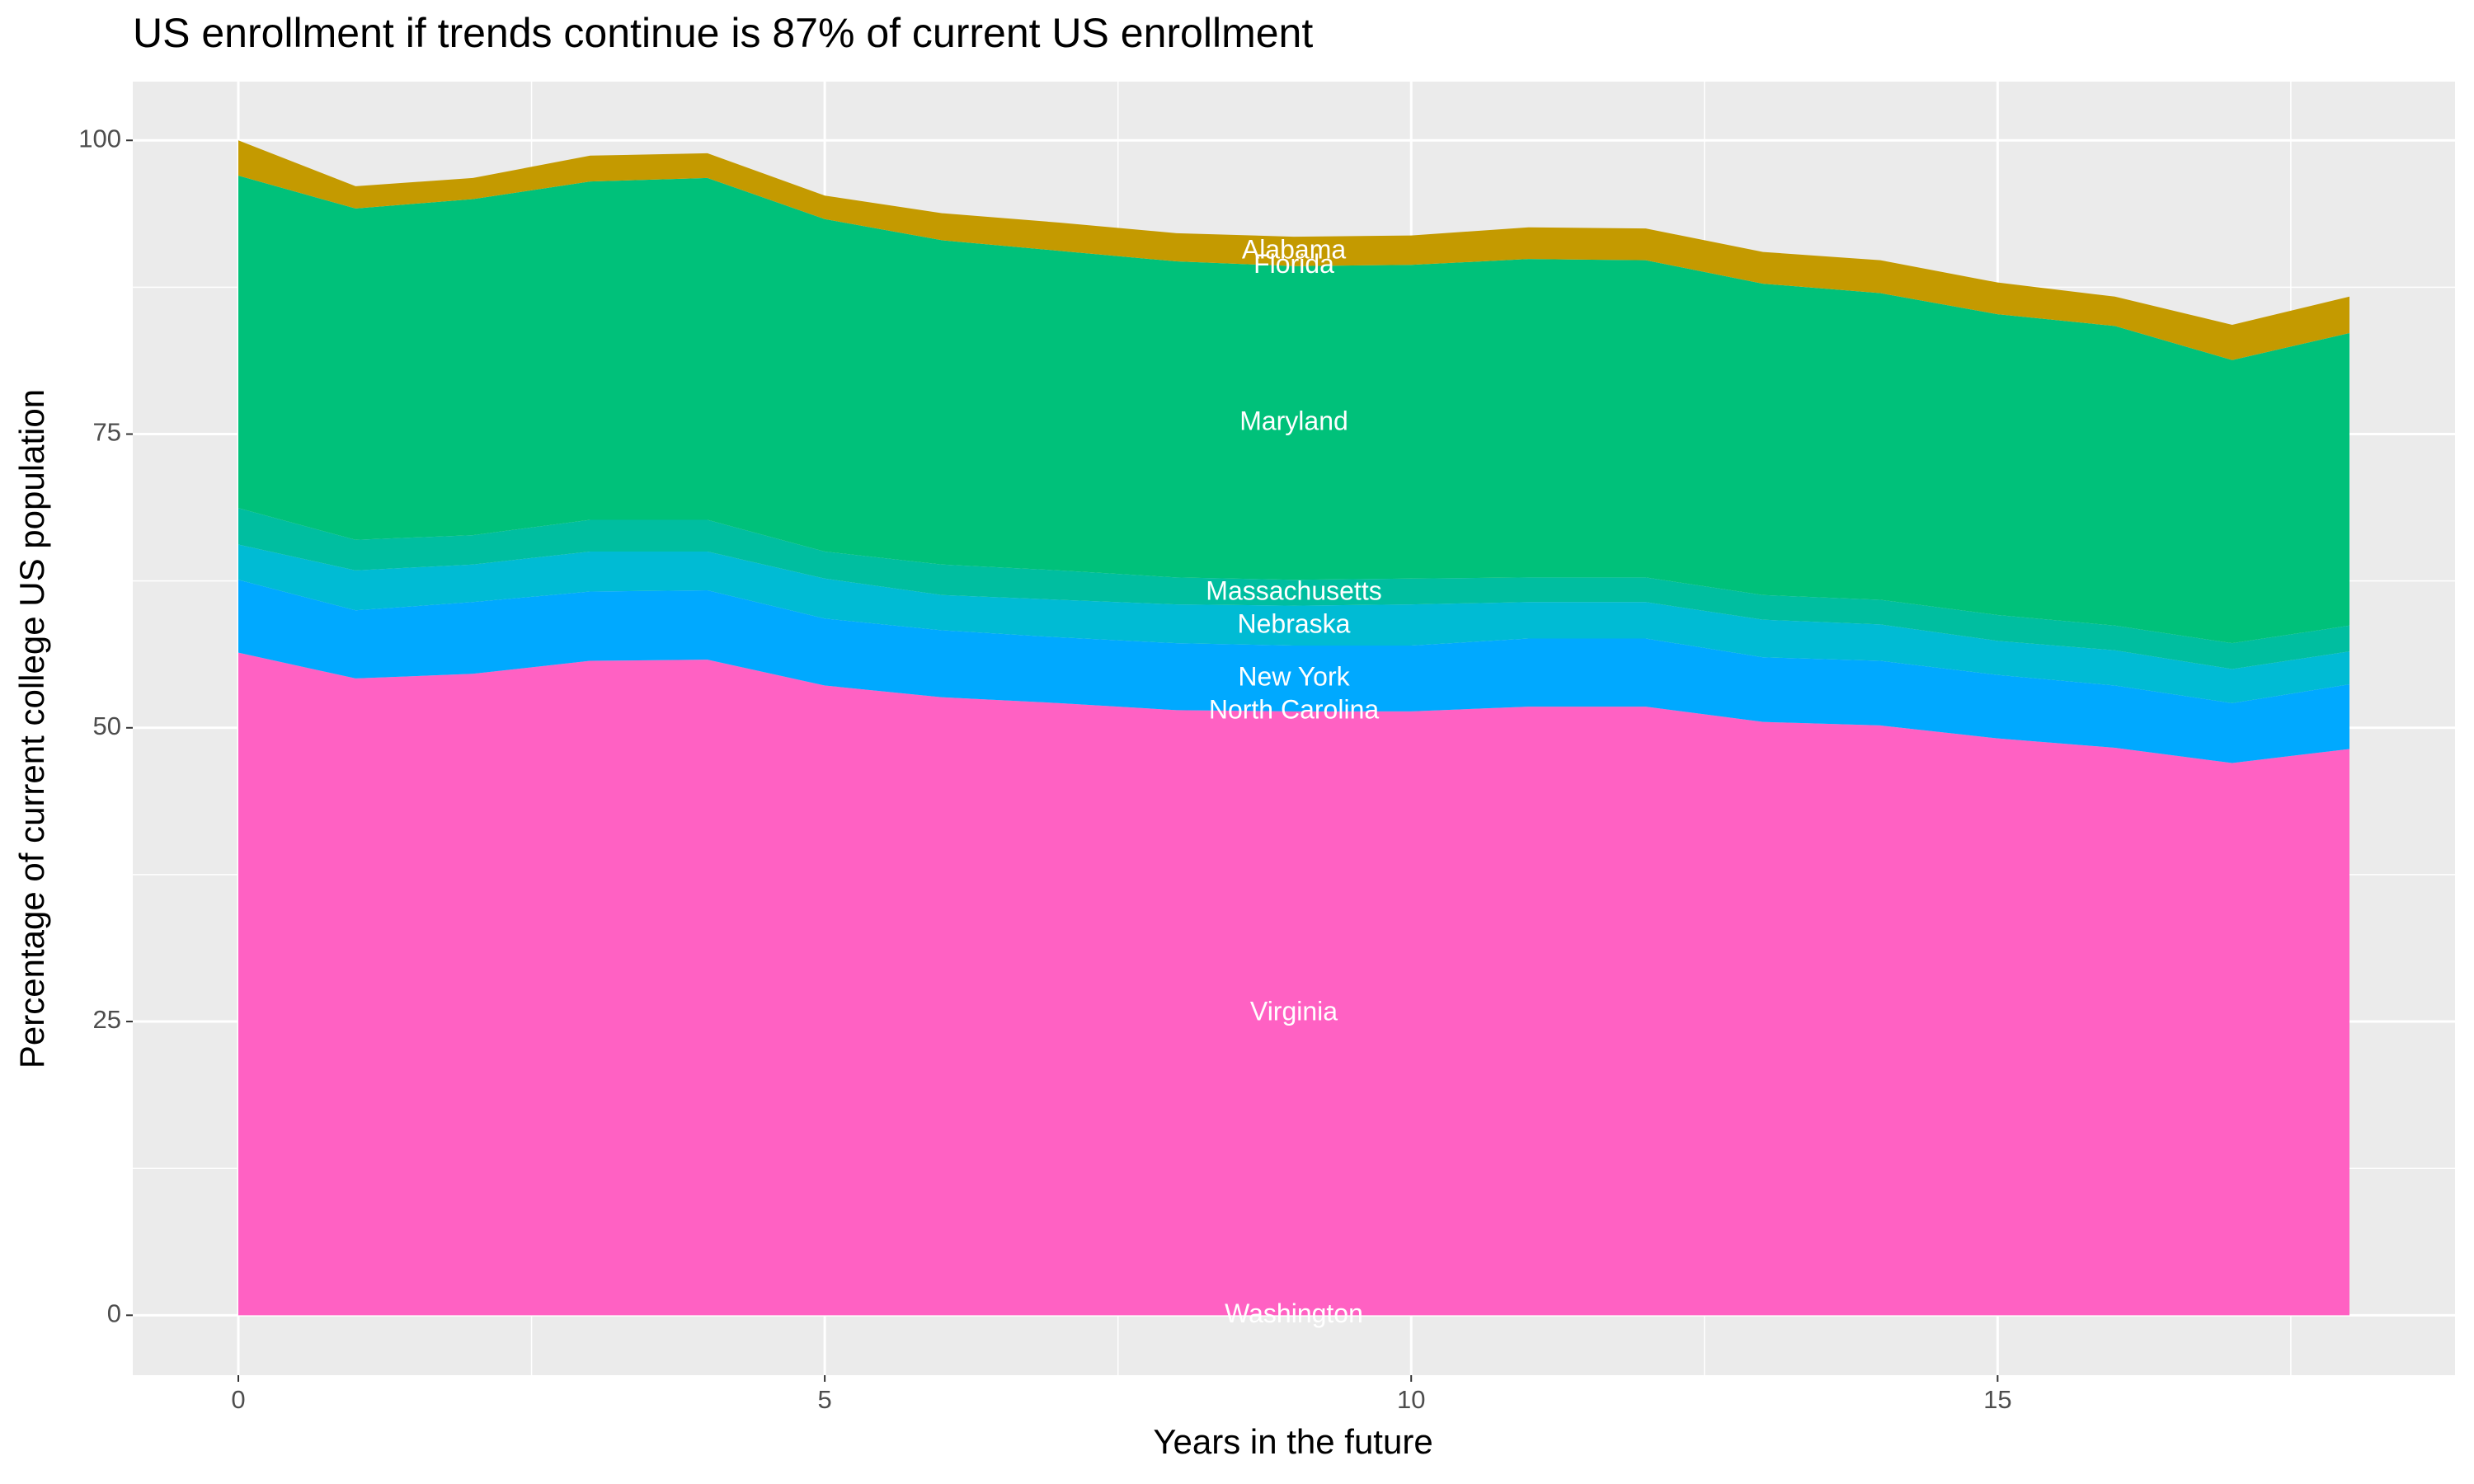  I want to click on x-tick-label: 5, so click(824, 1399).